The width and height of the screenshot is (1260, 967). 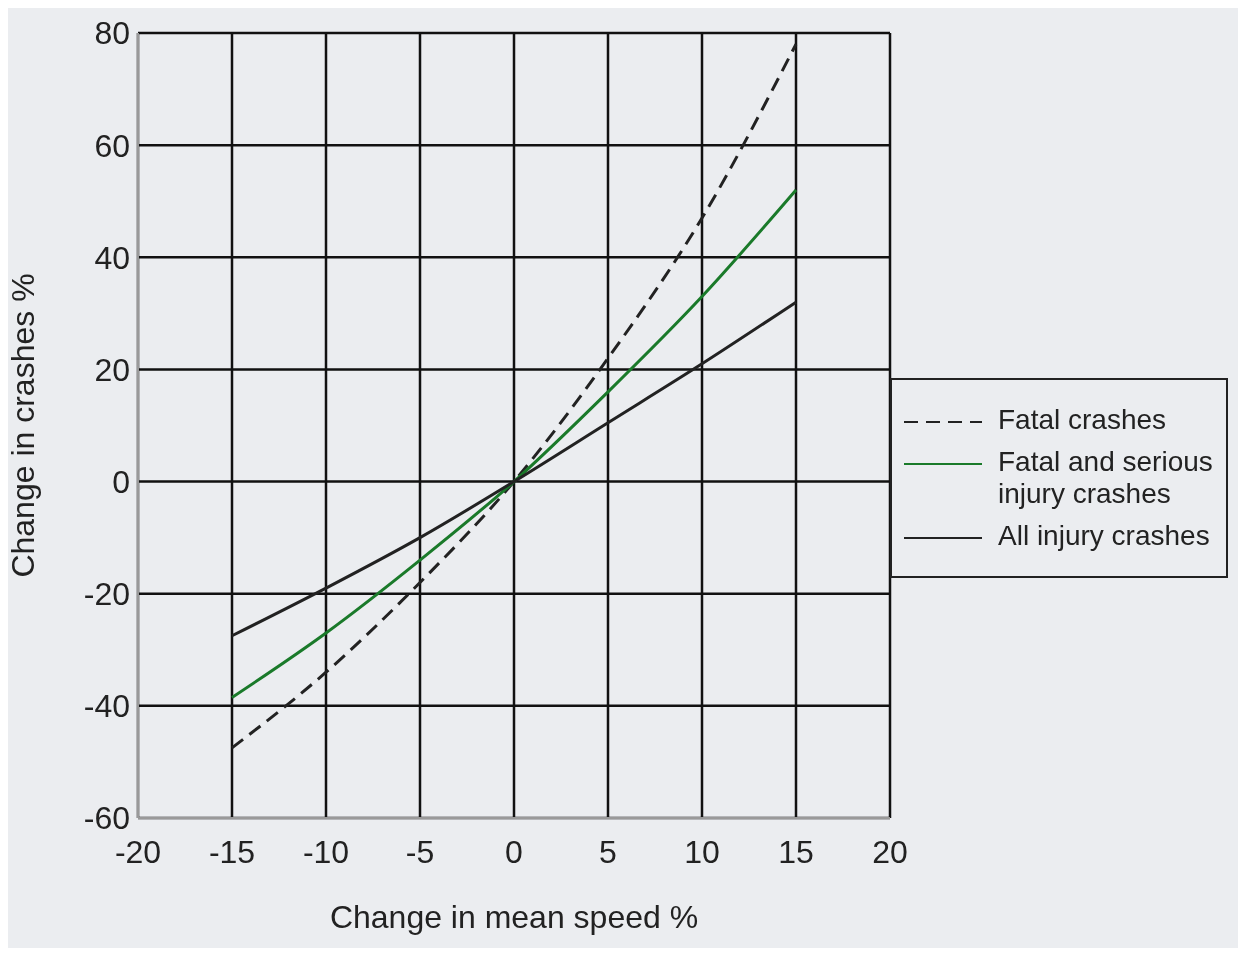 What do you see at coordinates (326, 851) in the screenshot?
I see `x-tick-label: -10` at bounding box center [326, 851].